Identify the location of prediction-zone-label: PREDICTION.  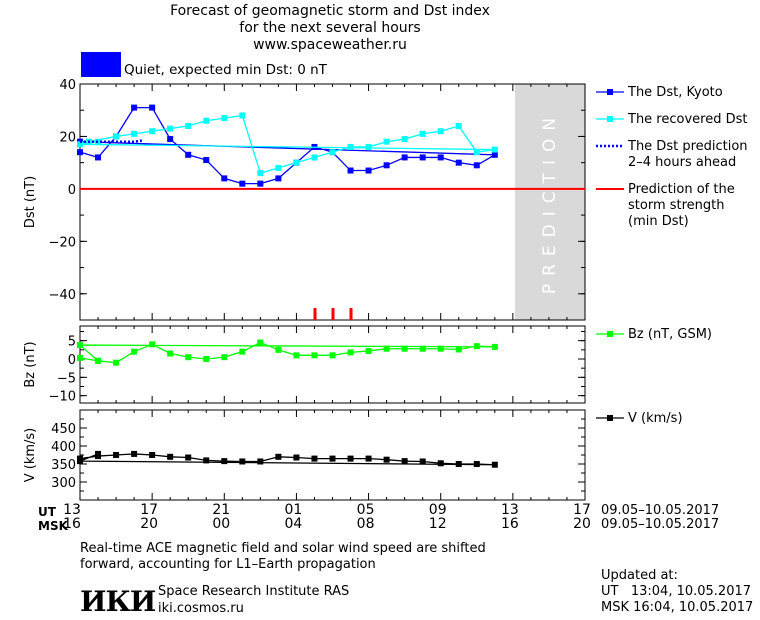
(550, 202).